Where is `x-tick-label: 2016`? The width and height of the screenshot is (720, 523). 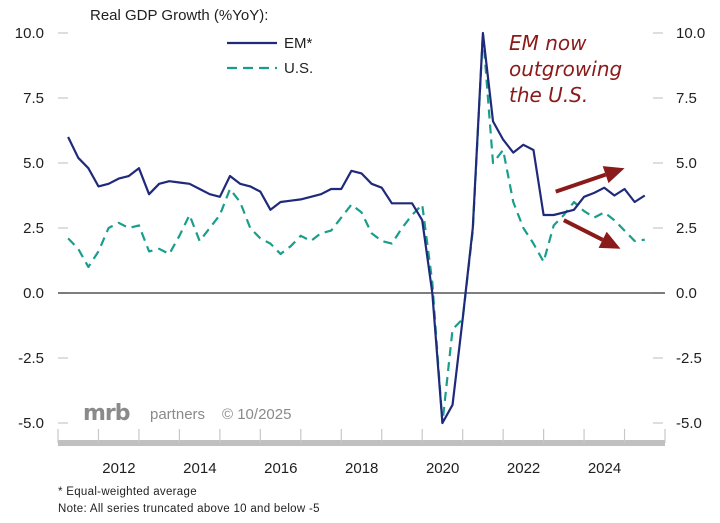 x-tick-label: 2016 is located at coordinates (280, 468).